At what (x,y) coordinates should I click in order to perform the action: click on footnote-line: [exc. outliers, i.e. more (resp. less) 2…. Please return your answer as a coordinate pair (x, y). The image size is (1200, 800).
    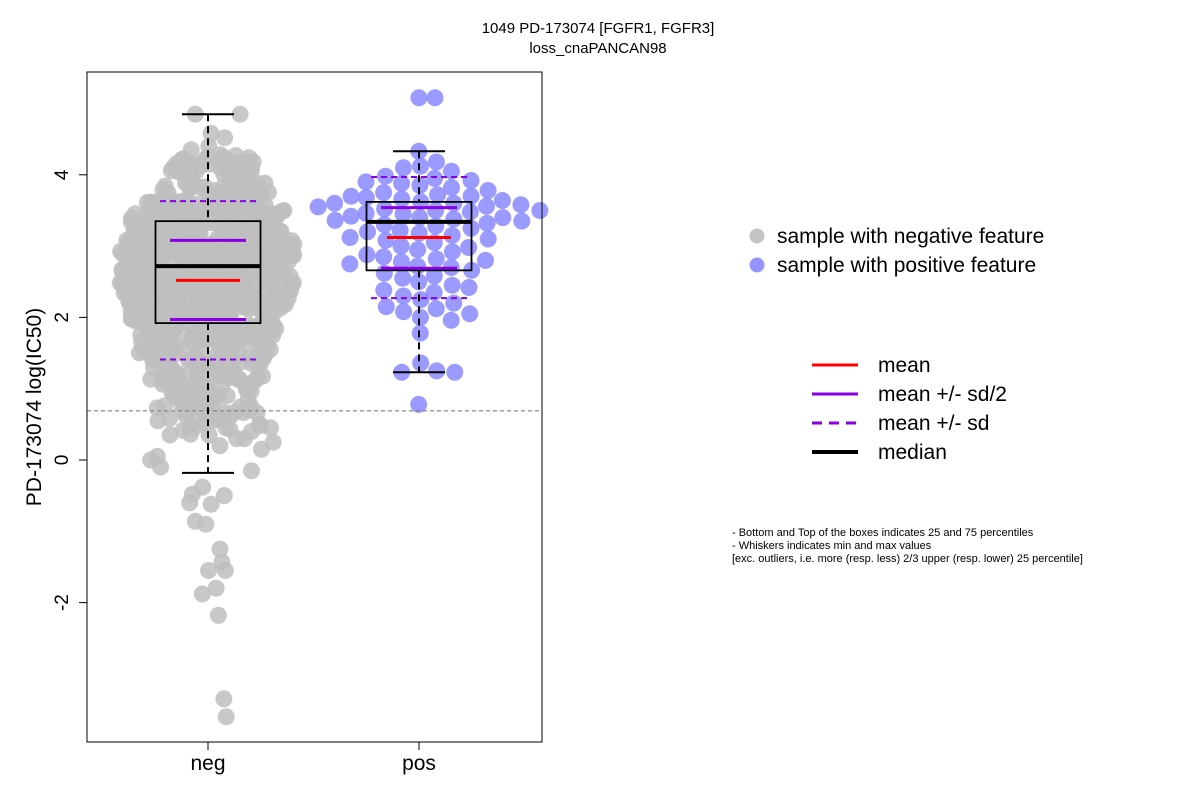
    Looking at the image, I should click on (907, 559).